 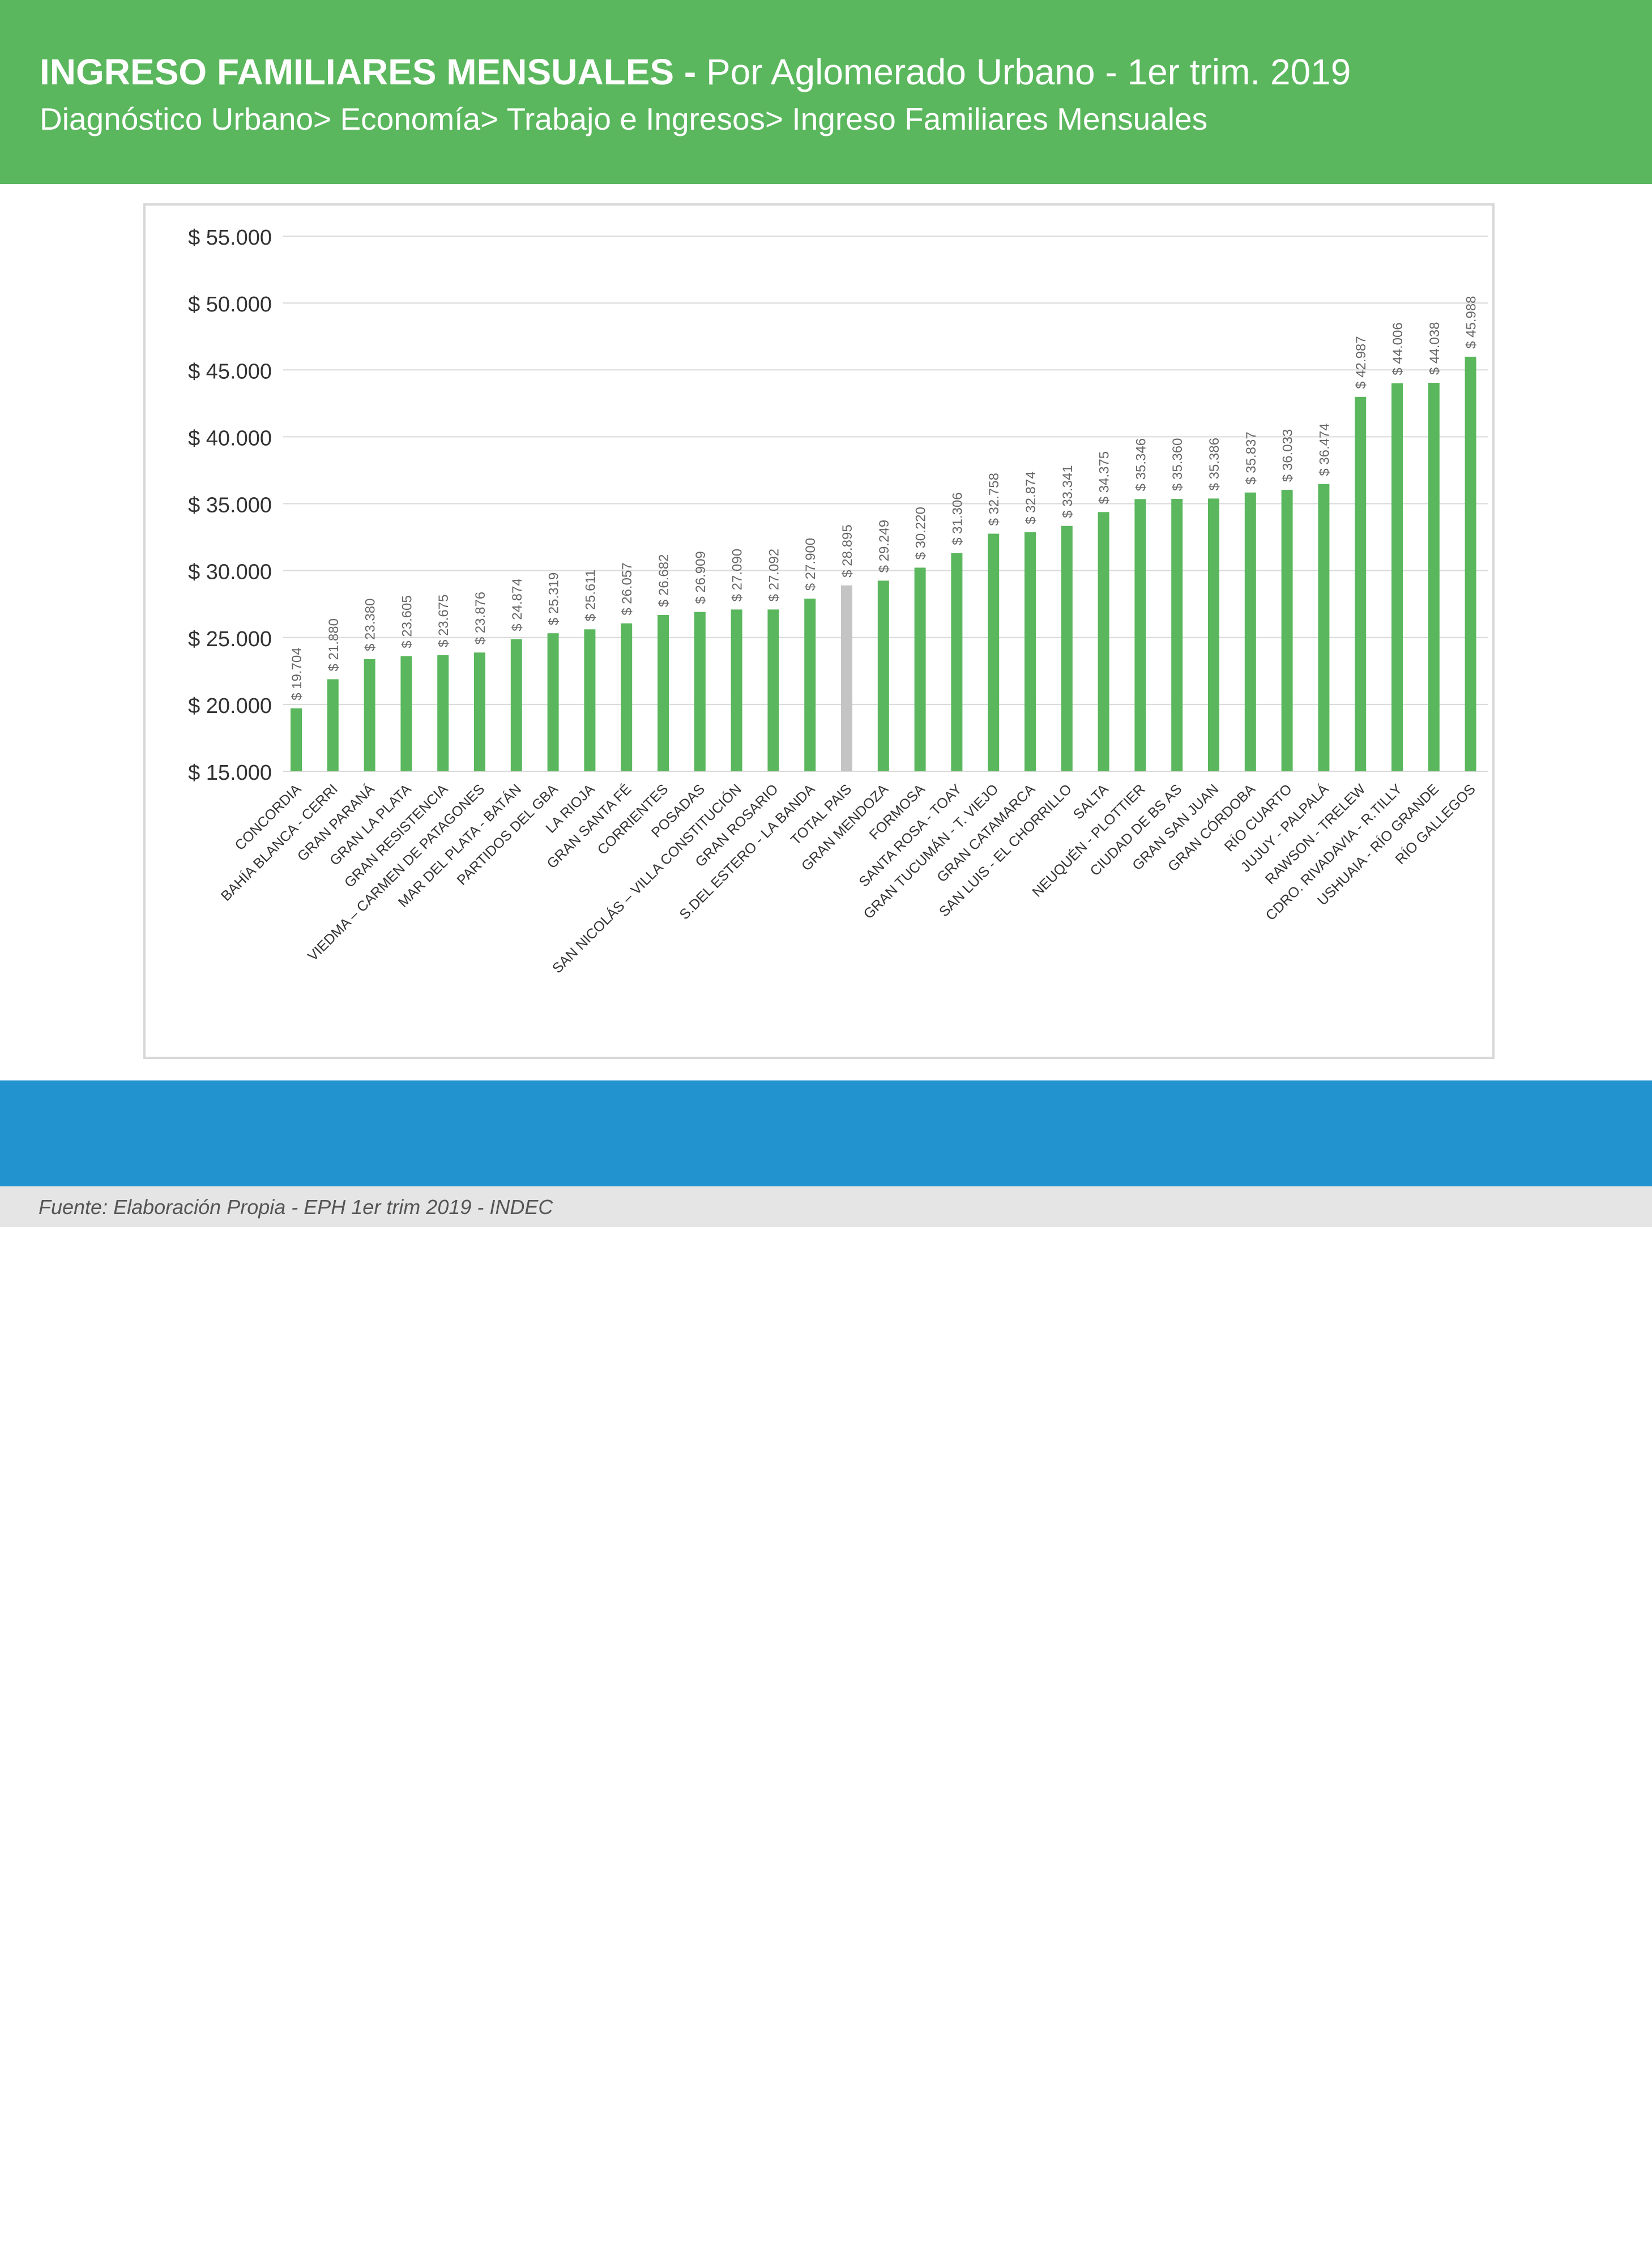 What do you see at coordinates (774, 575) in the screenshot?
I see `value-label: $ 27.092` at bounding box center [774, 575].